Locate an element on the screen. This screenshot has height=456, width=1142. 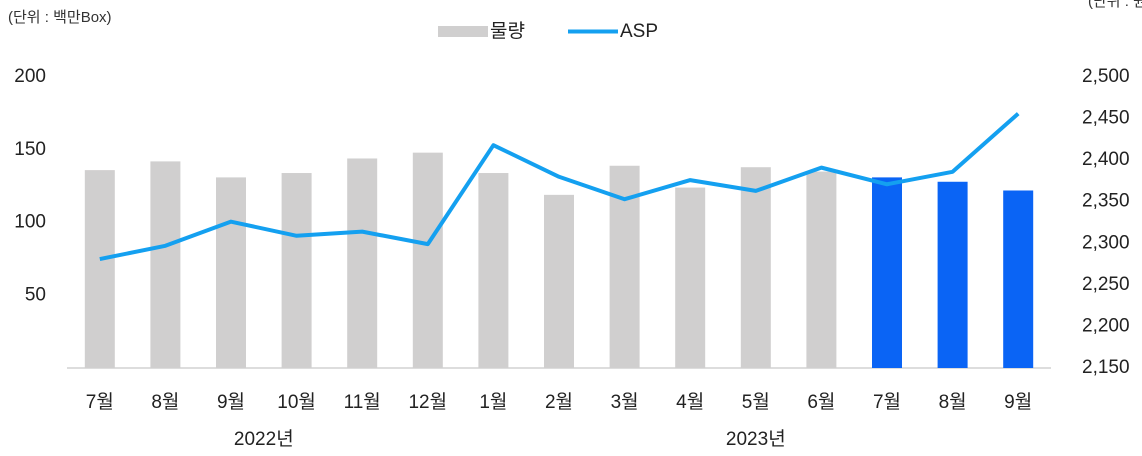
y2-tick-label: 2,250 is located at coordinates (1106, 284).